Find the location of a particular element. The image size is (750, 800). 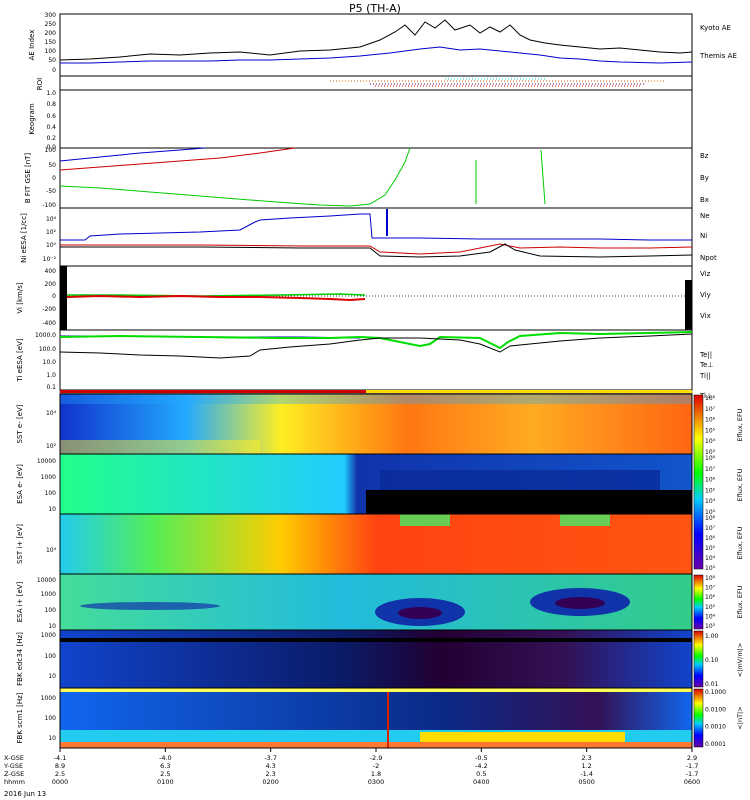

ephemeris-value: -3.7 is located at coordinates (270, 758).